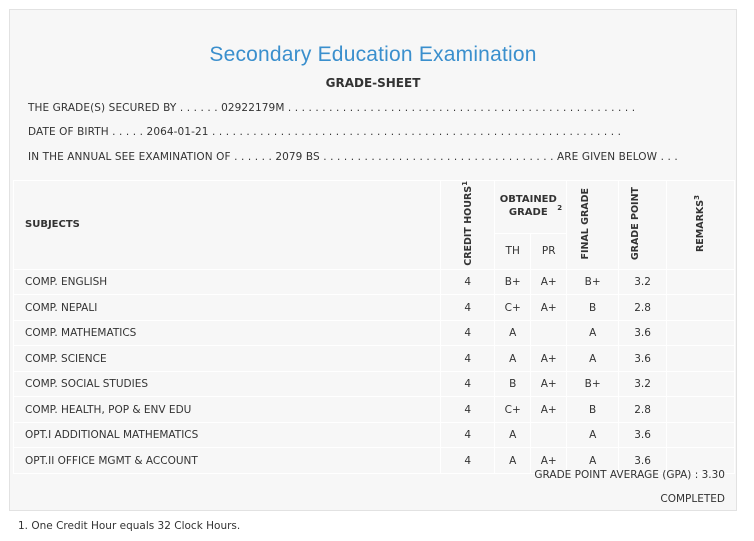 The height and width of the screenshot is (541, 754). I want to click on subject-cell: COMP. NEPALI, so click(227, 307).